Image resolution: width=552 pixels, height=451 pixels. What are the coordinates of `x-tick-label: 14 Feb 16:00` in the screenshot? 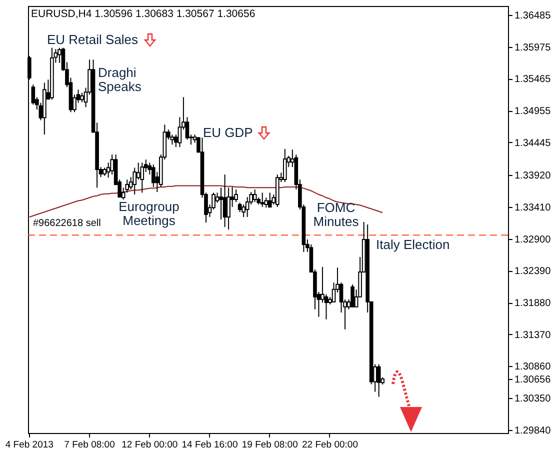 It's located at (210, 445).